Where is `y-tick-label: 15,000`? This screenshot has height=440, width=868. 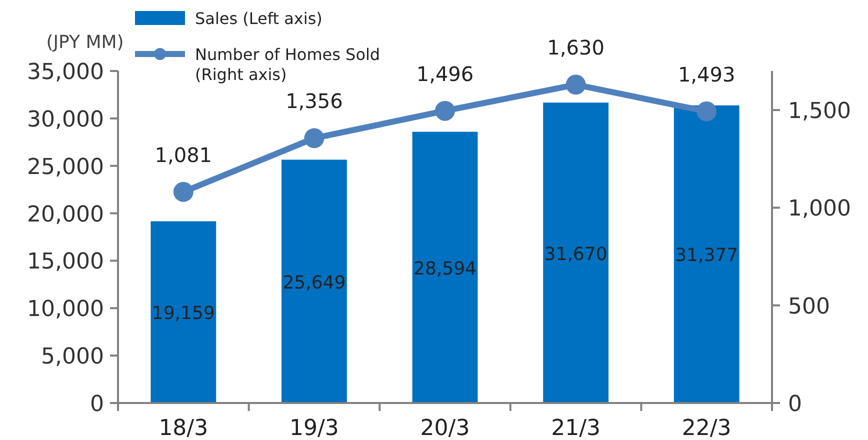
y-tick-label: 15,000 is located at coordinates (65, 262).